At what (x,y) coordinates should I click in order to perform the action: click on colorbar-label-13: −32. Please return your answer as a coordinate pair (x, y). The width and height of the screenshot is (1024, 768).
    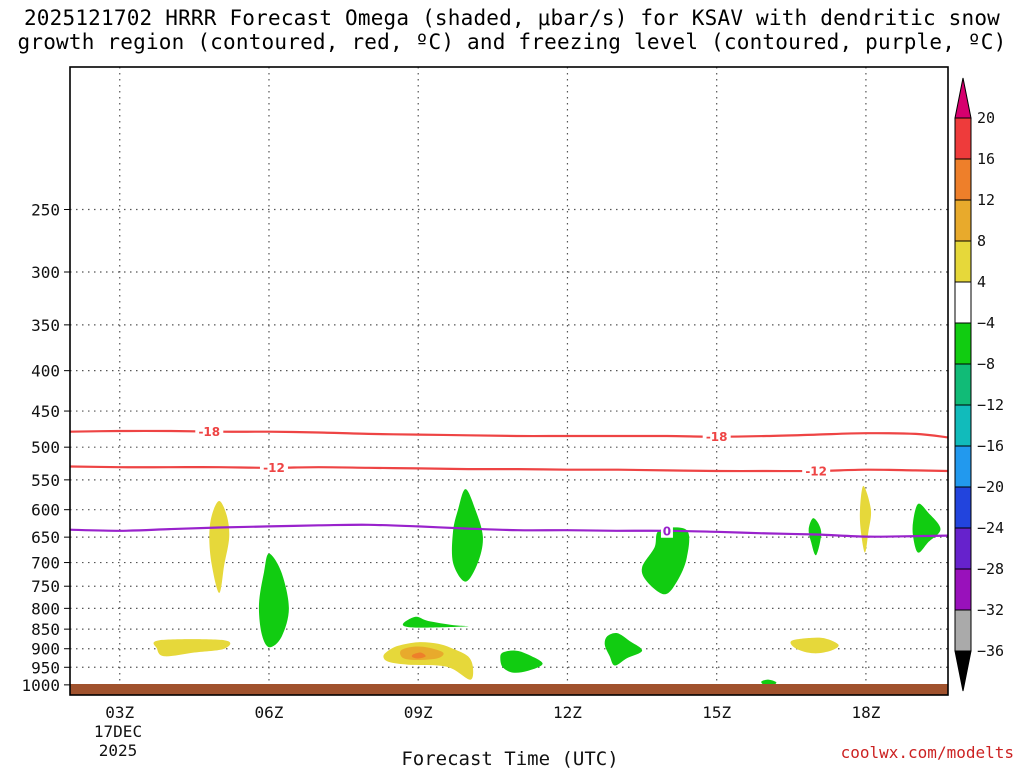
    Looking at the image, I should click on (990, 610).